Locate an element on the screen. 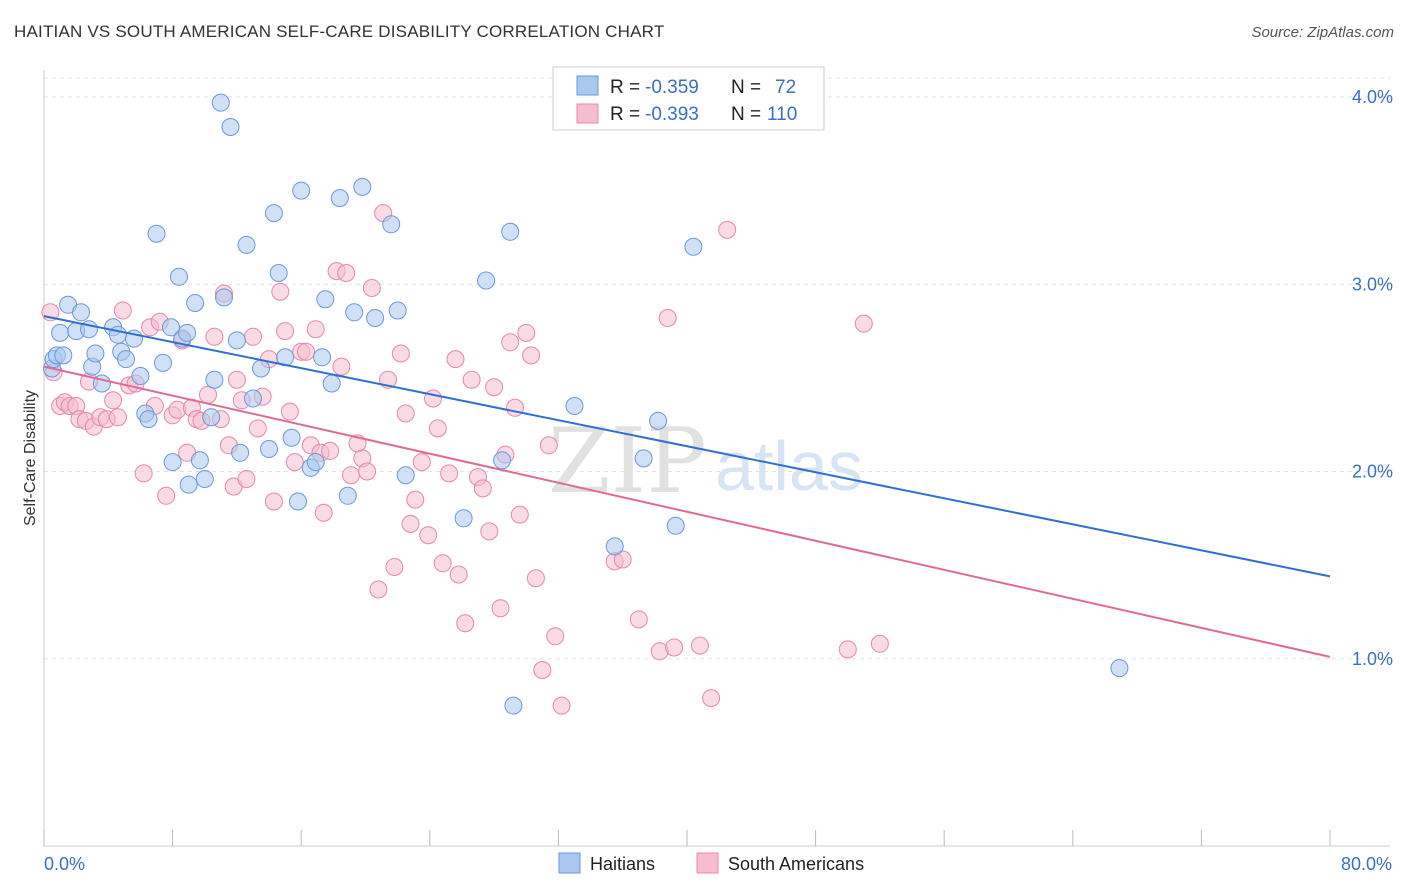 Image resolution: width=1406 pixels, height=892 pixels. y-tick-label: 2.0% is located at coordinates (1372, 472).